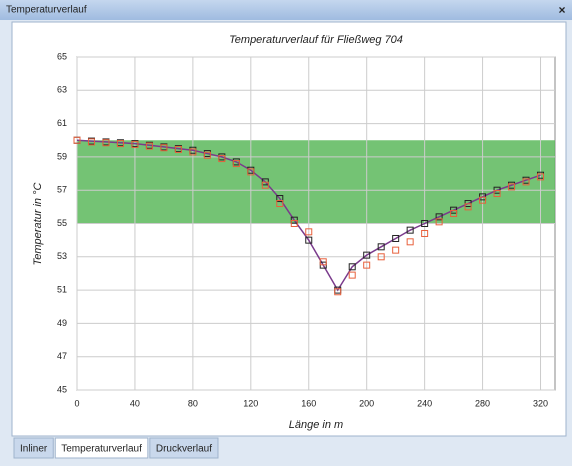  Describe the element at coordinates (62, 223) in the screenshot. I see `y-tick-label: 55` at that location.